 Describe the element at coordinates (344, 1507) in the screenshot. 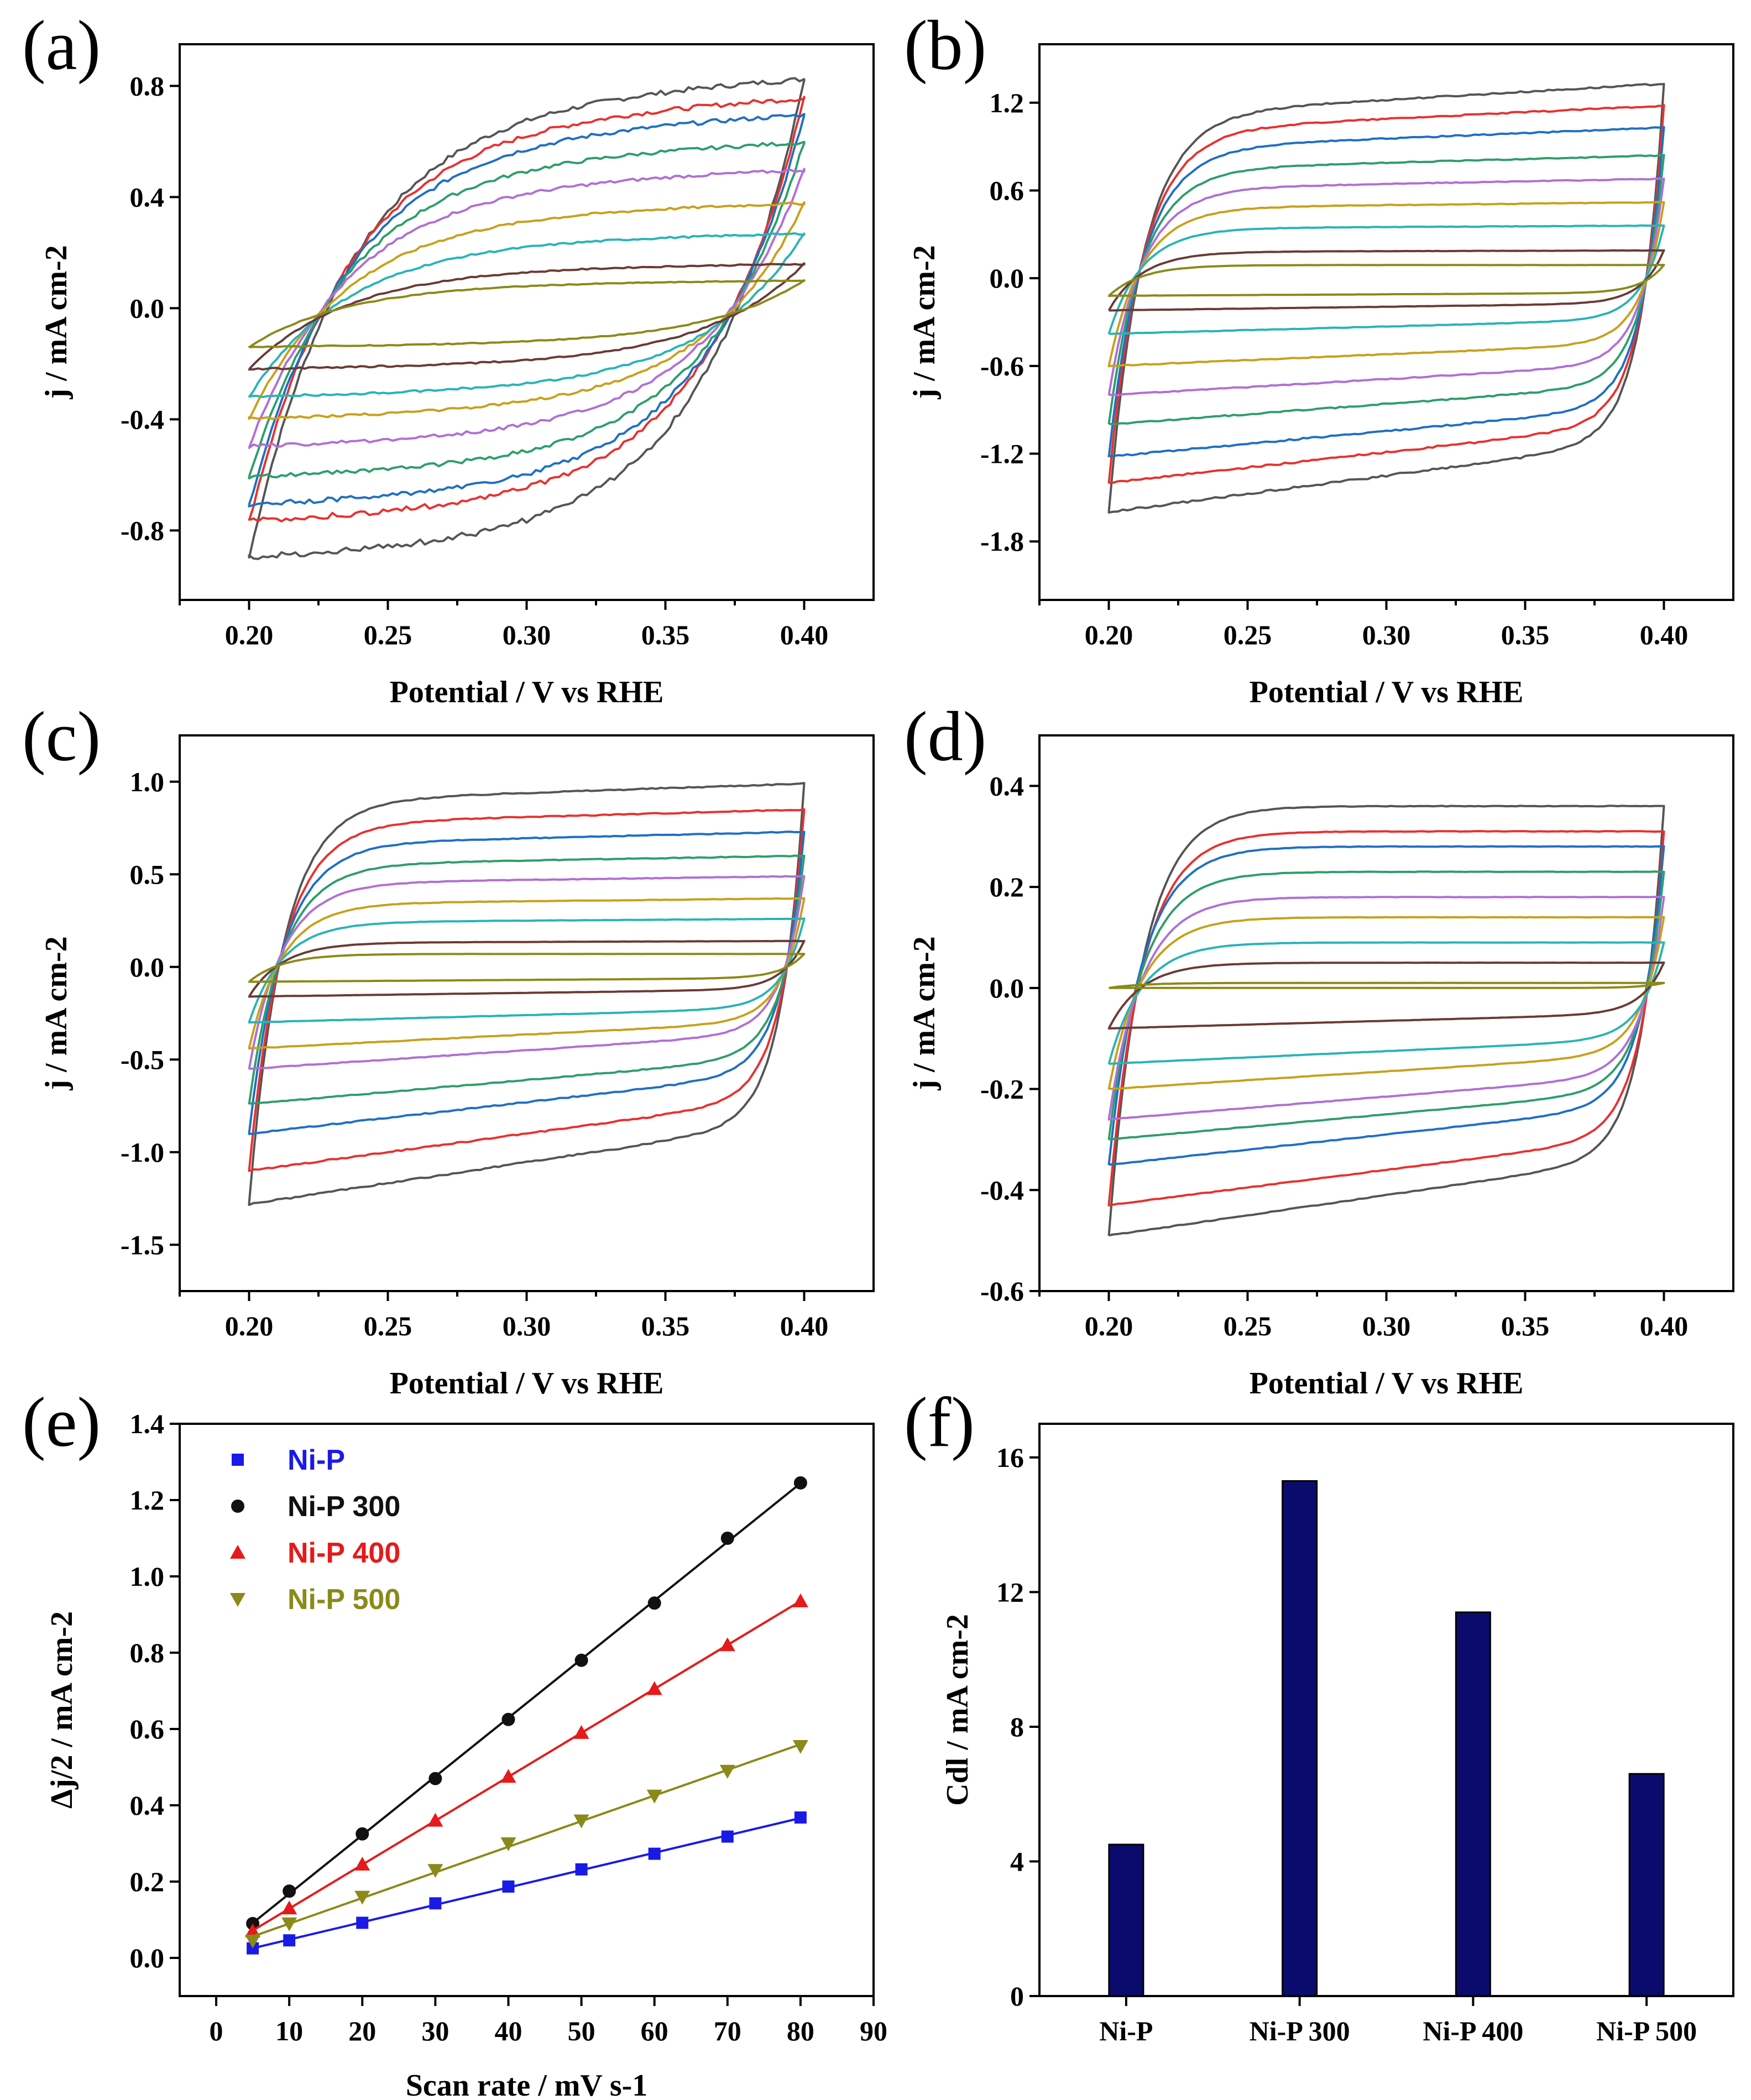

I see `legend-label: Ni-P 300` at that location.